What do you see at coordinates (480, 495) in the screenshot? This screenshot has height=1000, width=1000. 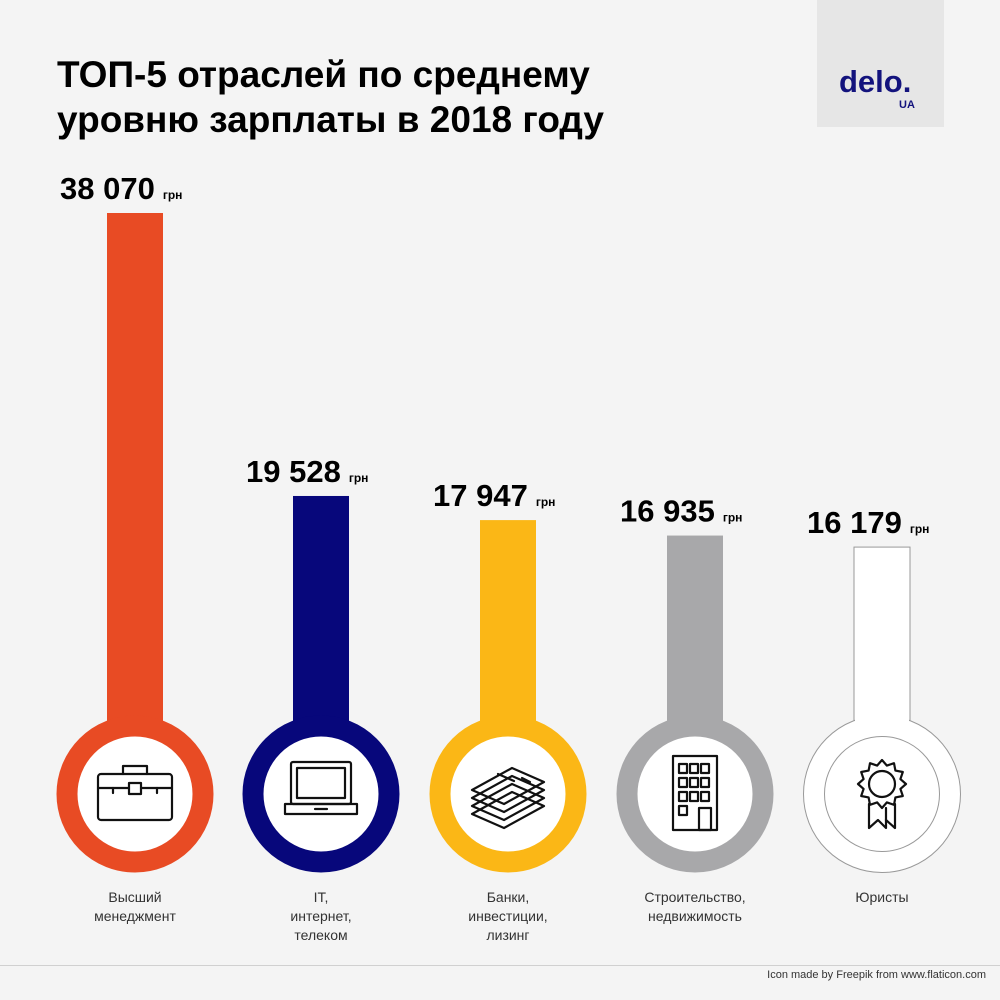 I see `value-number: 17 947` at bounding box center [480, 495].